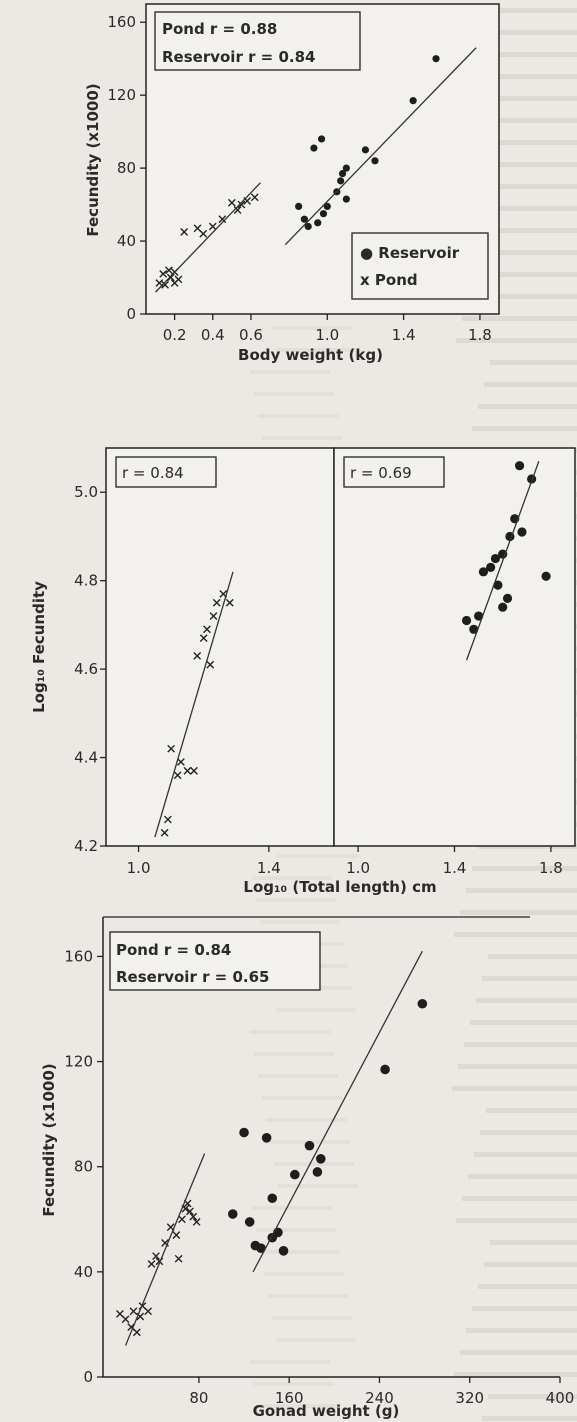 The width and height of the screenshot is (577, 1422). I want to click on x-tick-label: 320, so click(469, 1398).